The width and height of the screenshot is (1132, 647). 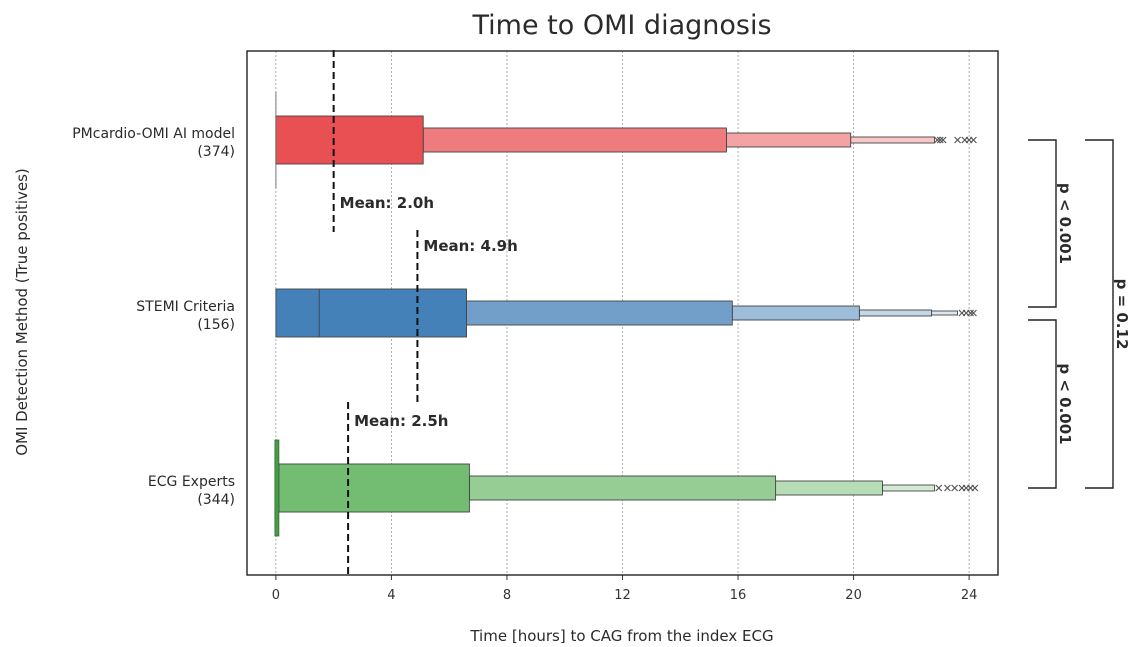 I want to click on x-tick-label: 24, so click(x=969, y=595).